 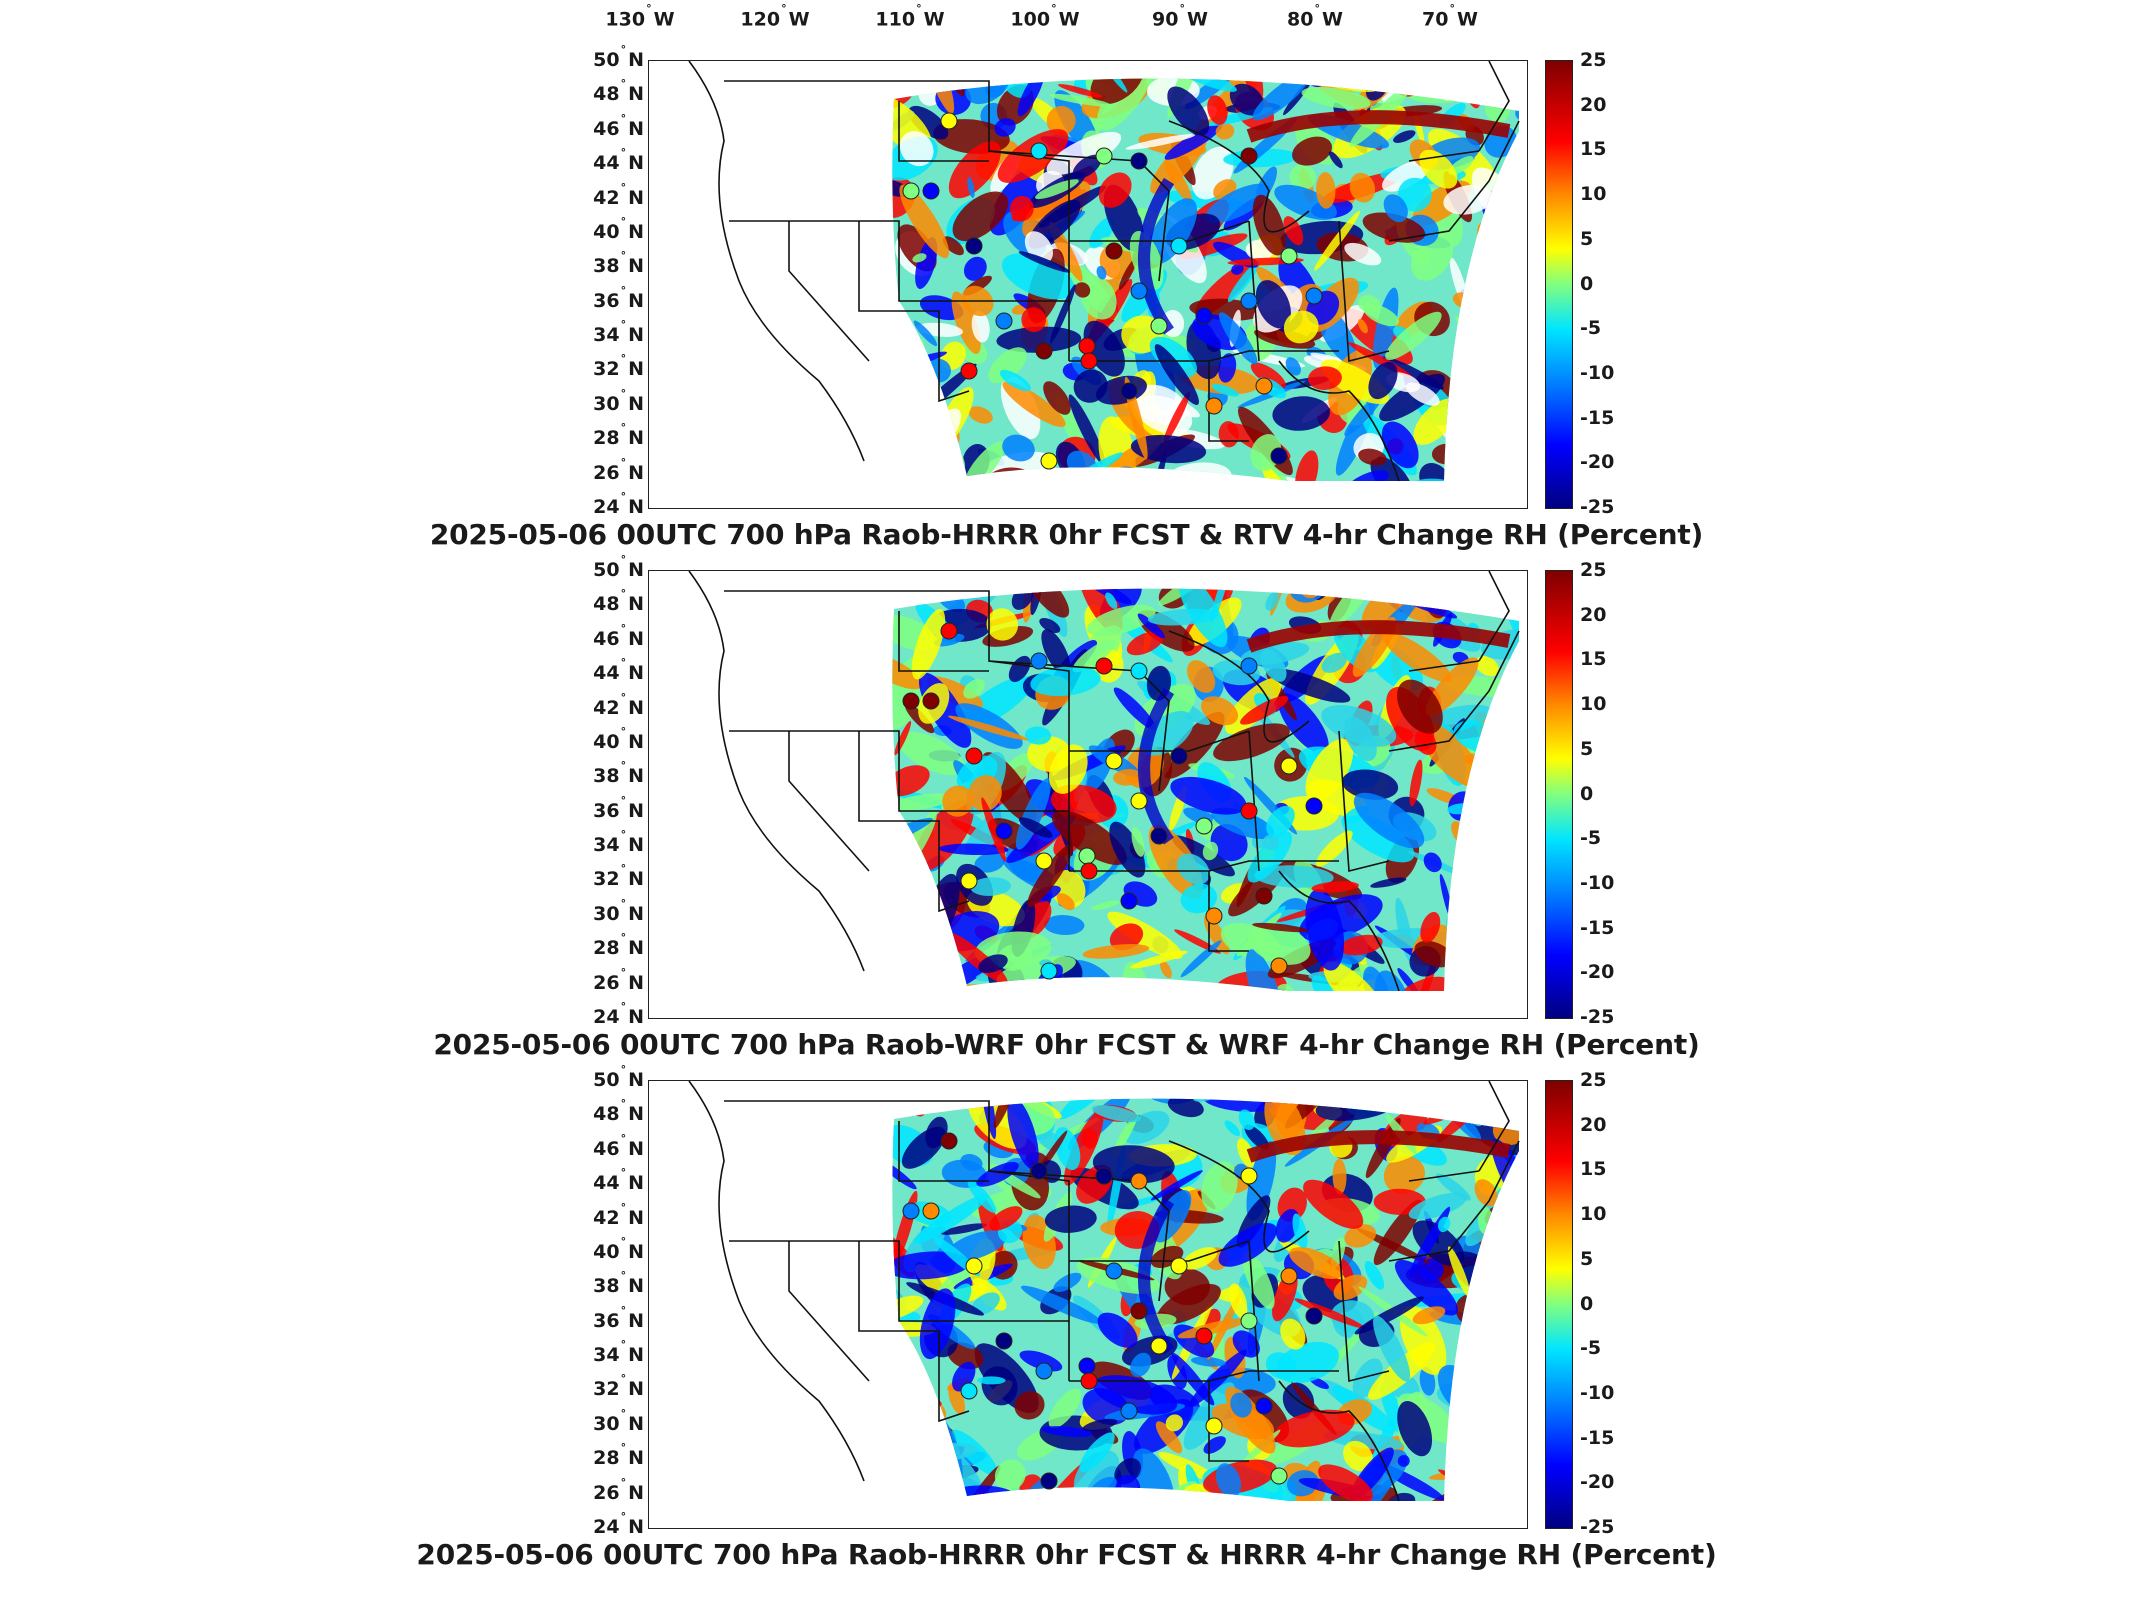 What do you see at coordinates (1112, 291) in the screenshot?
I see `raob-stations` at bounding box center [1112, 291].